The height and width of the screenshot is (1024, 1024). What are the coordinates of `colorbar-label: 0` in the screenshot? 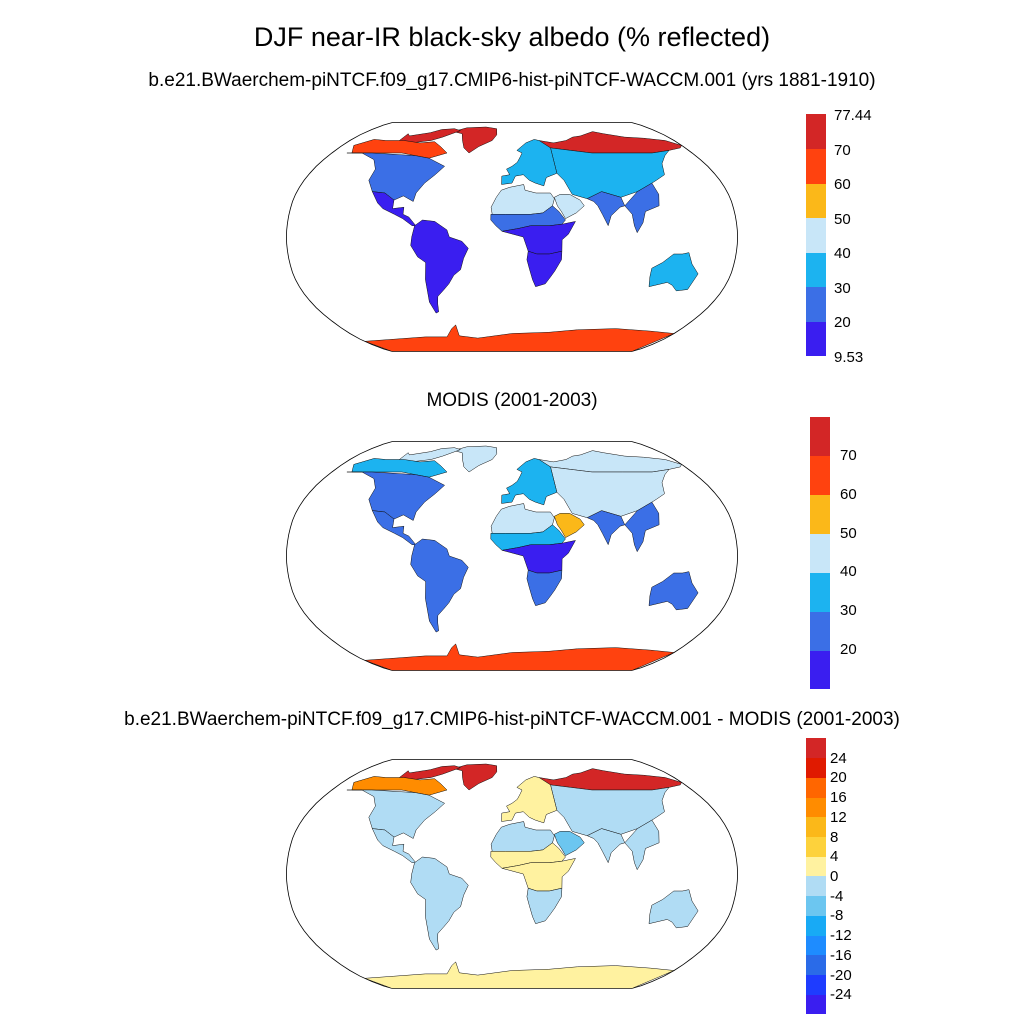 It's located at (834, 876).